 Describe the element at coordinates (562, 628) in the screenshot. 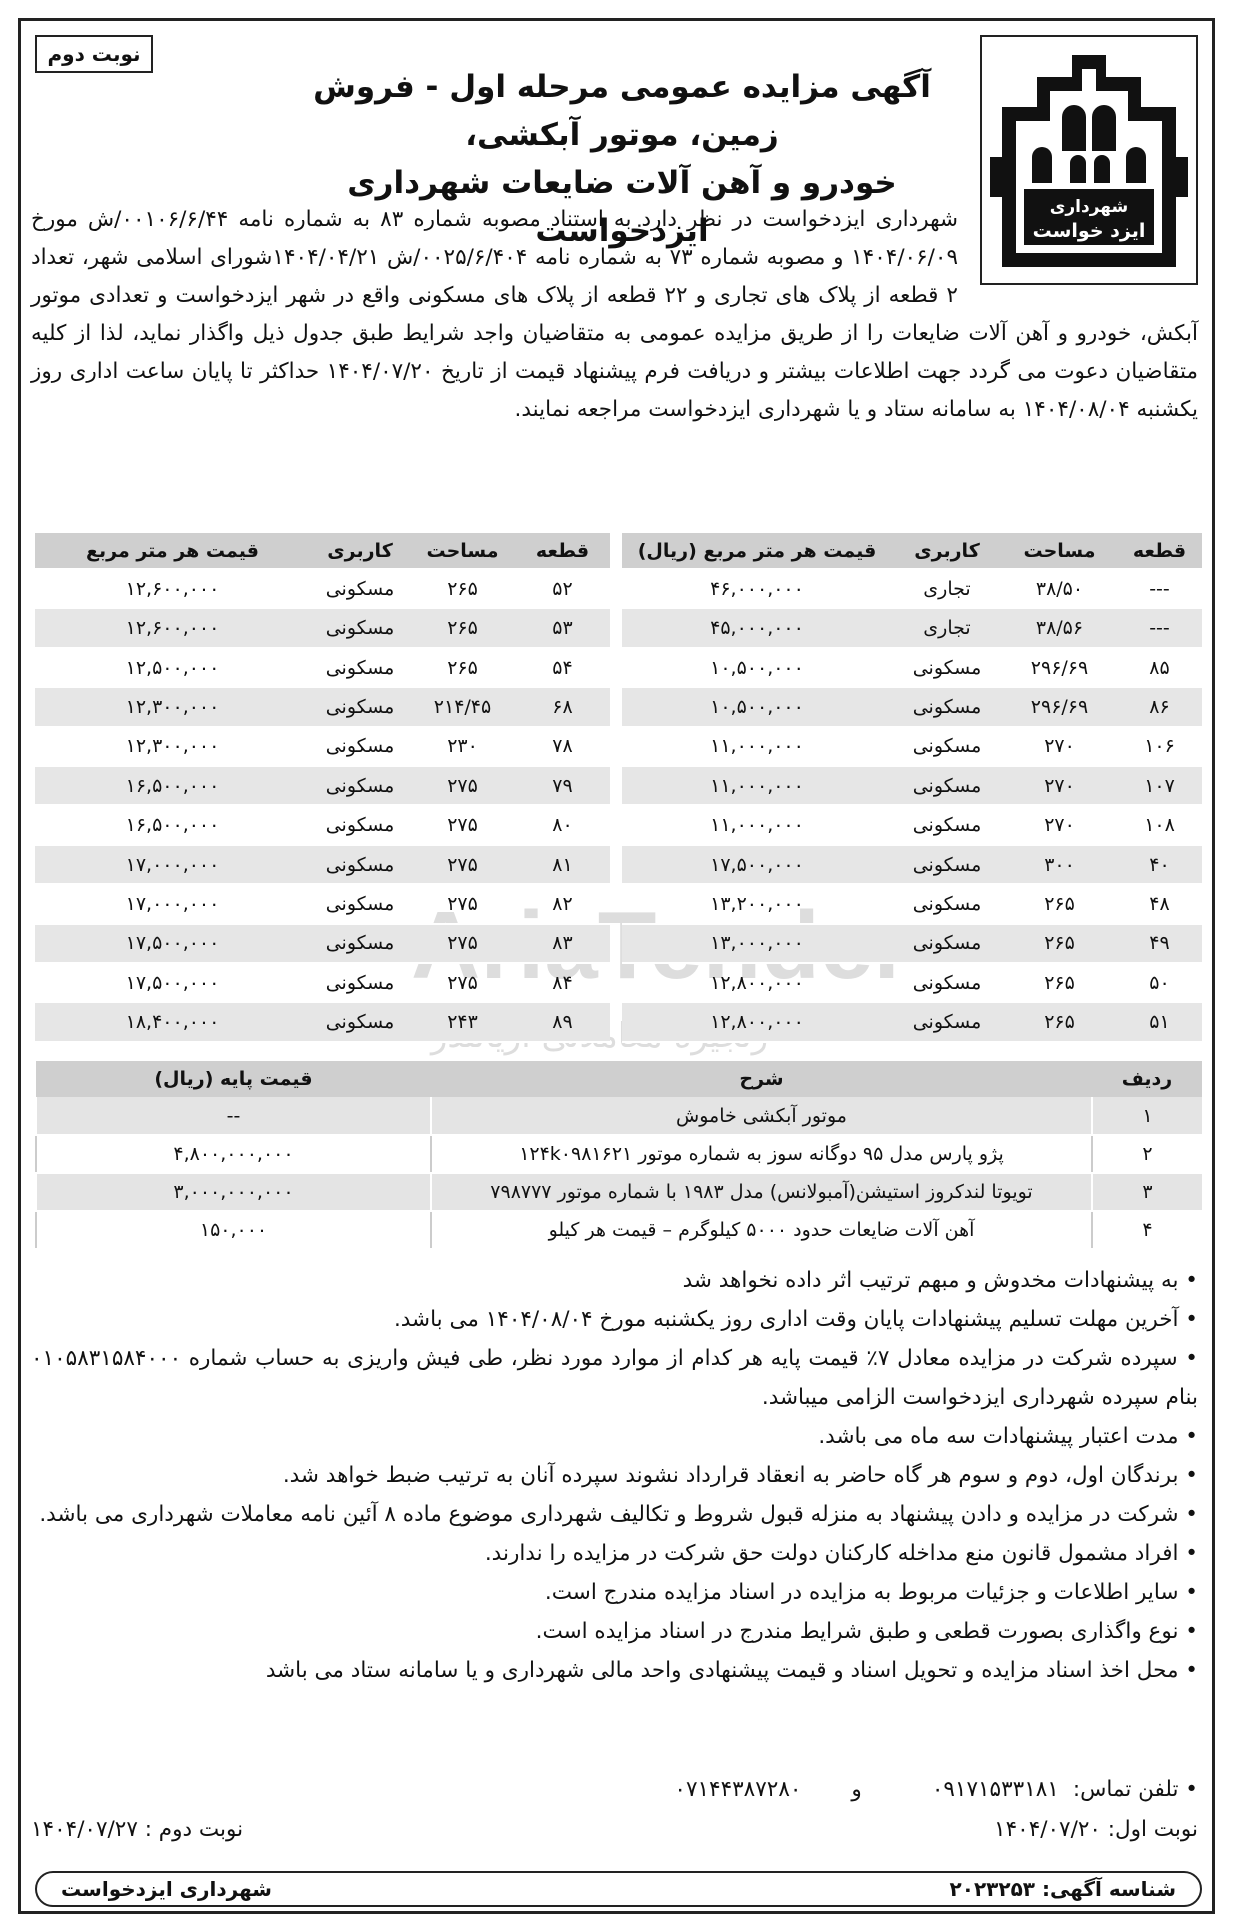

I see `table-cell: ۵۳` at that location.